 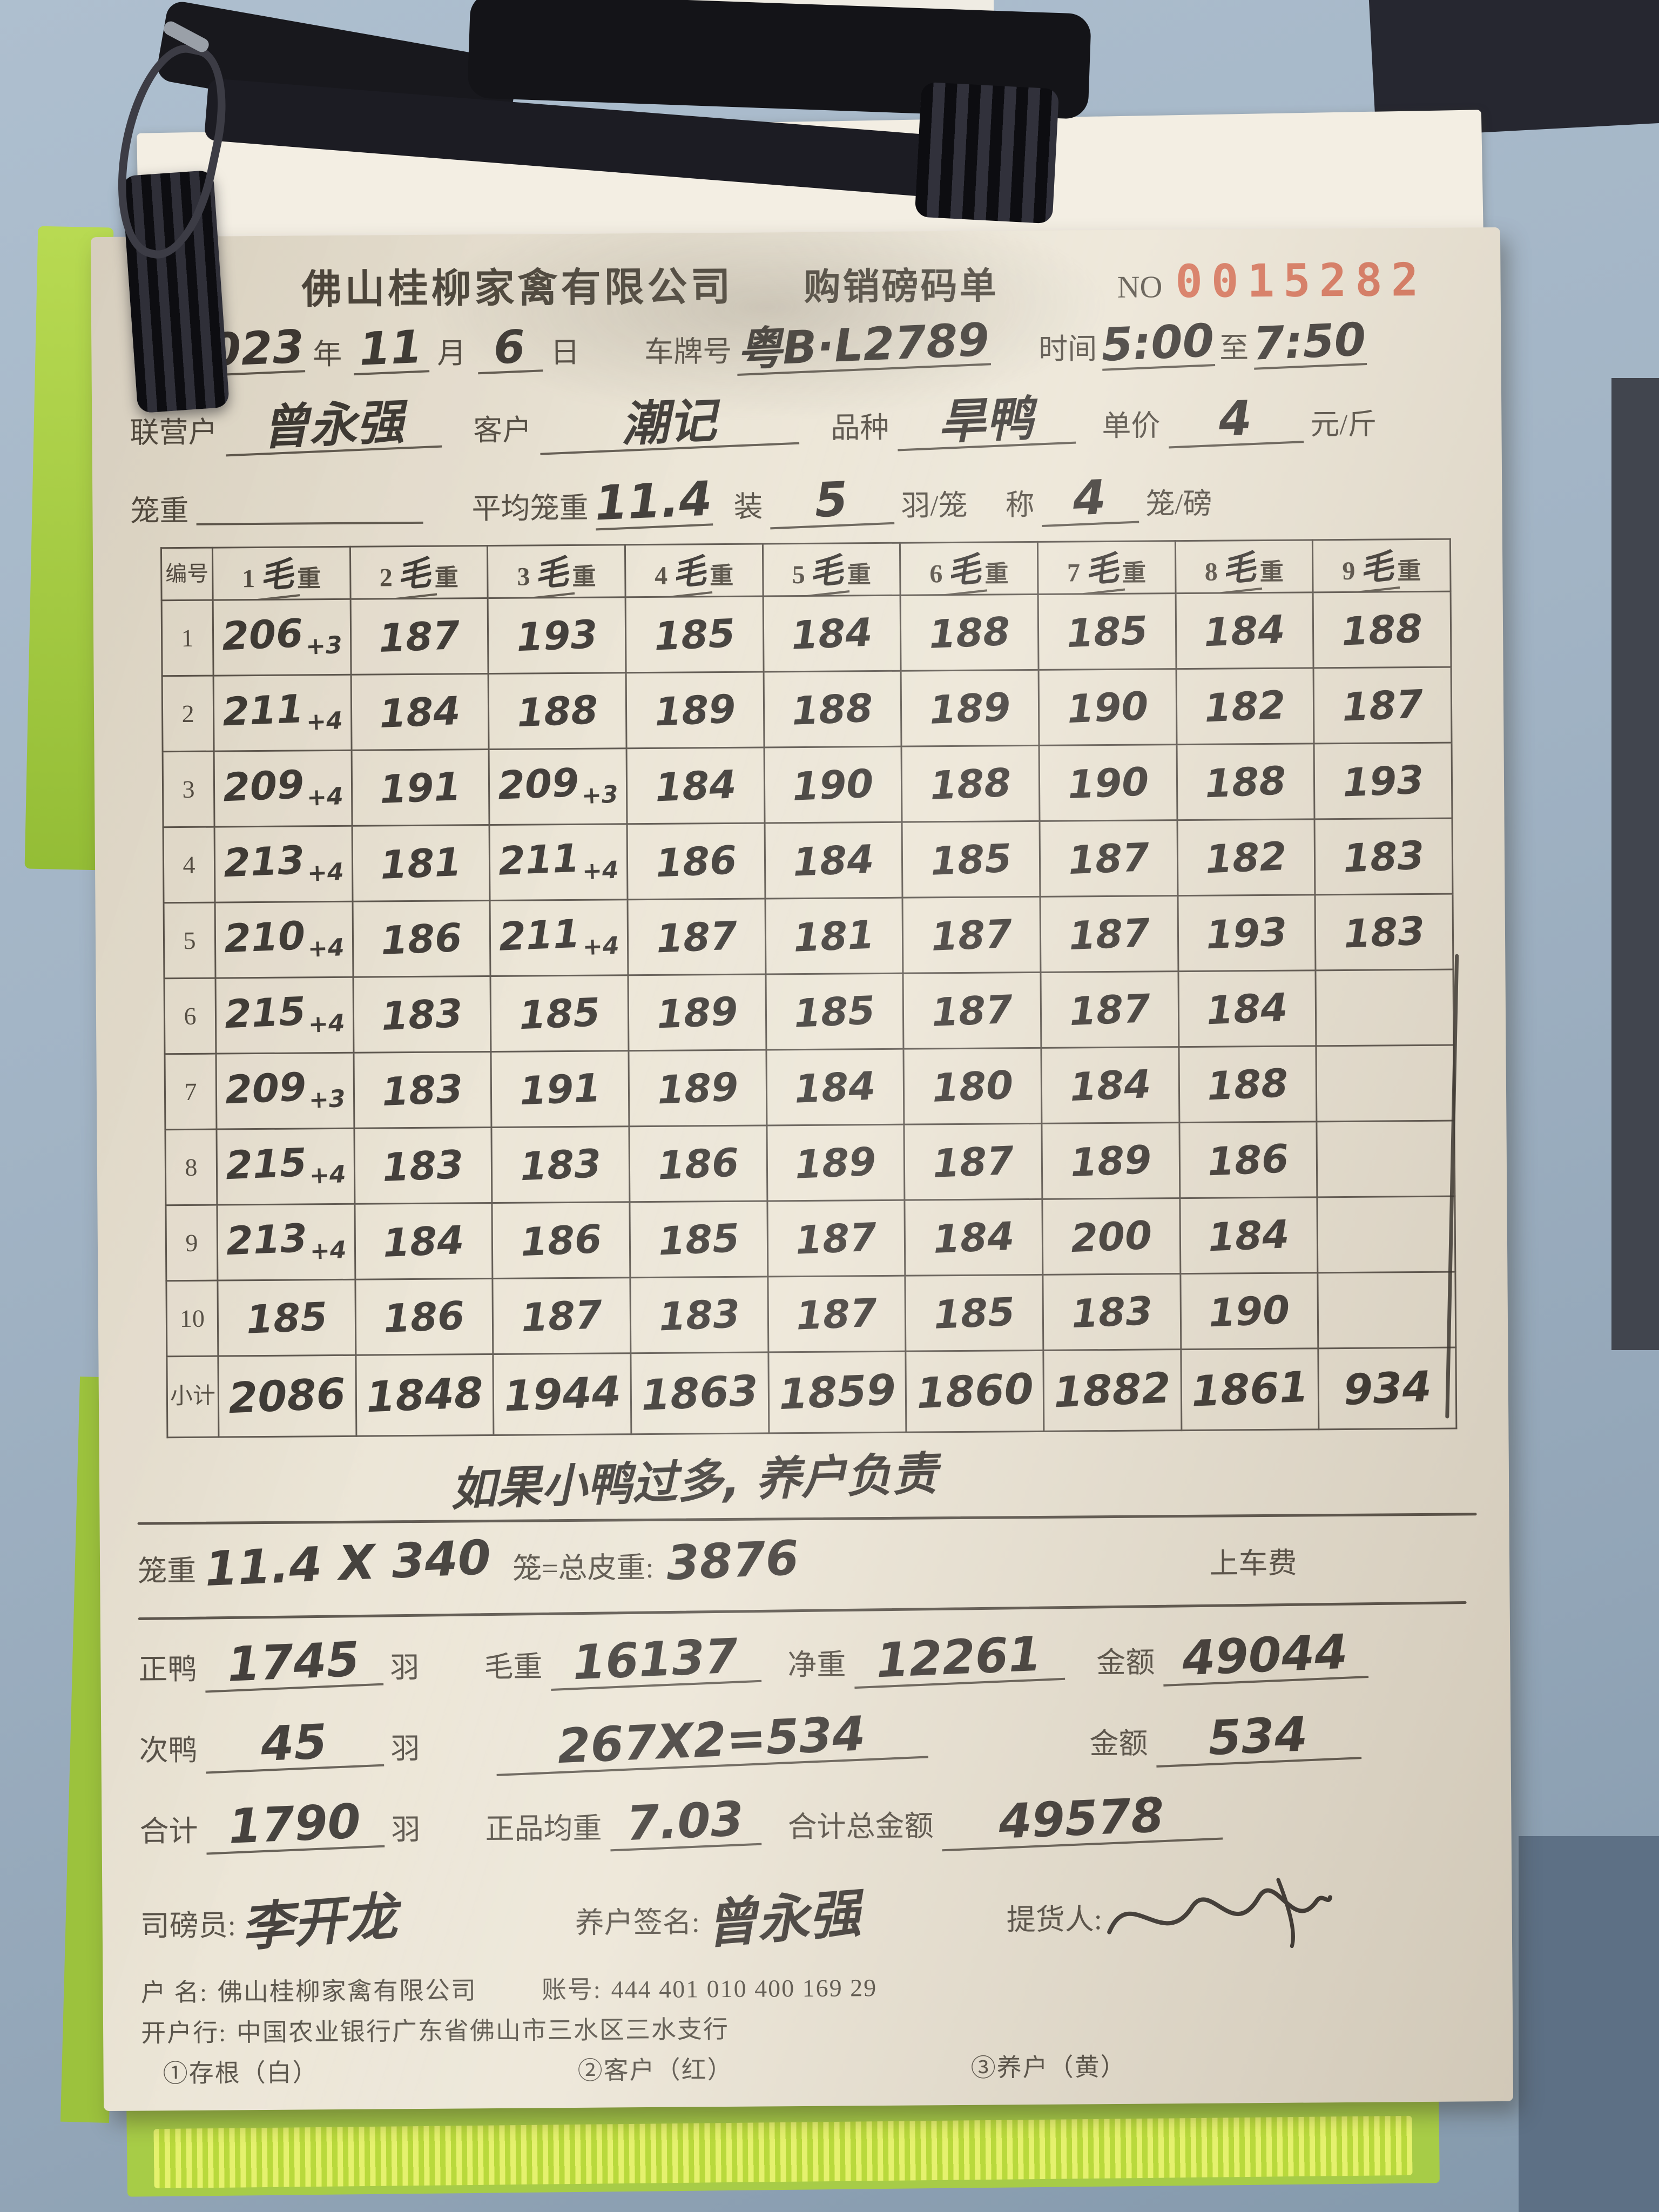 What do you see at coordinates (287, 1396) in the screenshot?
I see `subtotal-cell: 2086` at bounding box center [287, 1396].